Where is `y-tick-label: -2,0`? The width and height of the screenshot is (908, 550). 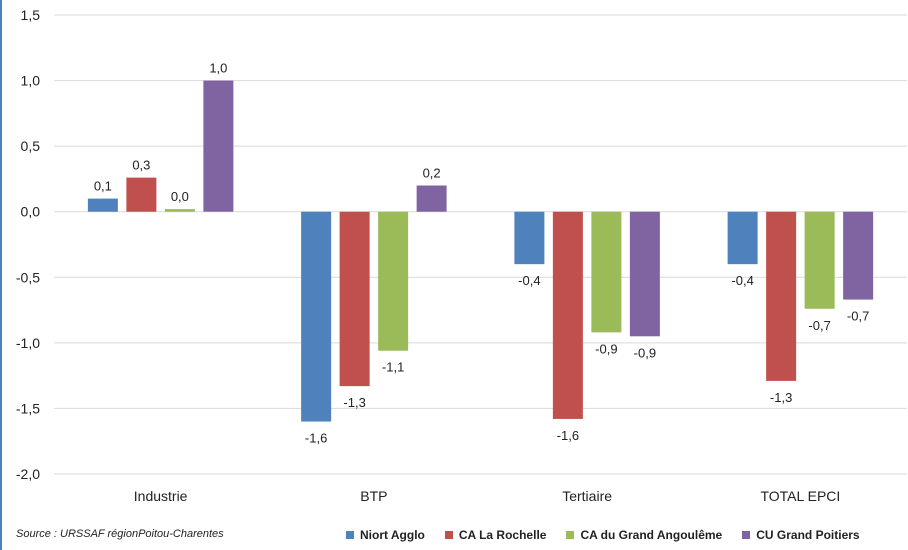
y-tick-label: -2,0 is located at coordinates (28, 474).